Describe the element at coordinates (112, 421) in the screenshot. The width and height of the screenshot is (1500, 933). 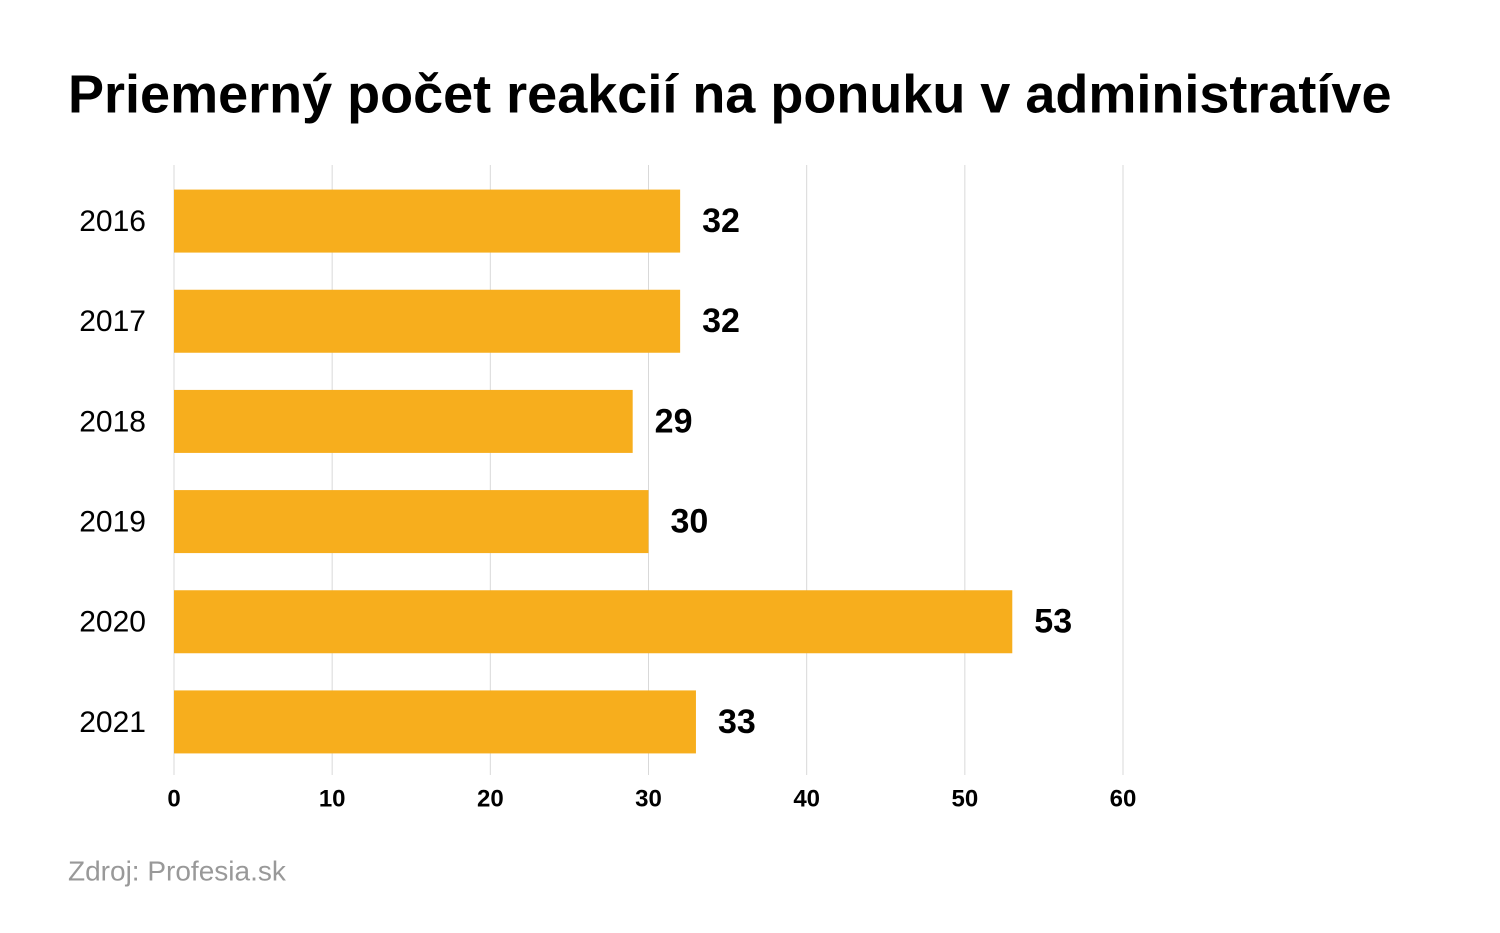
I see `y-tick-label: 2018` at that location.